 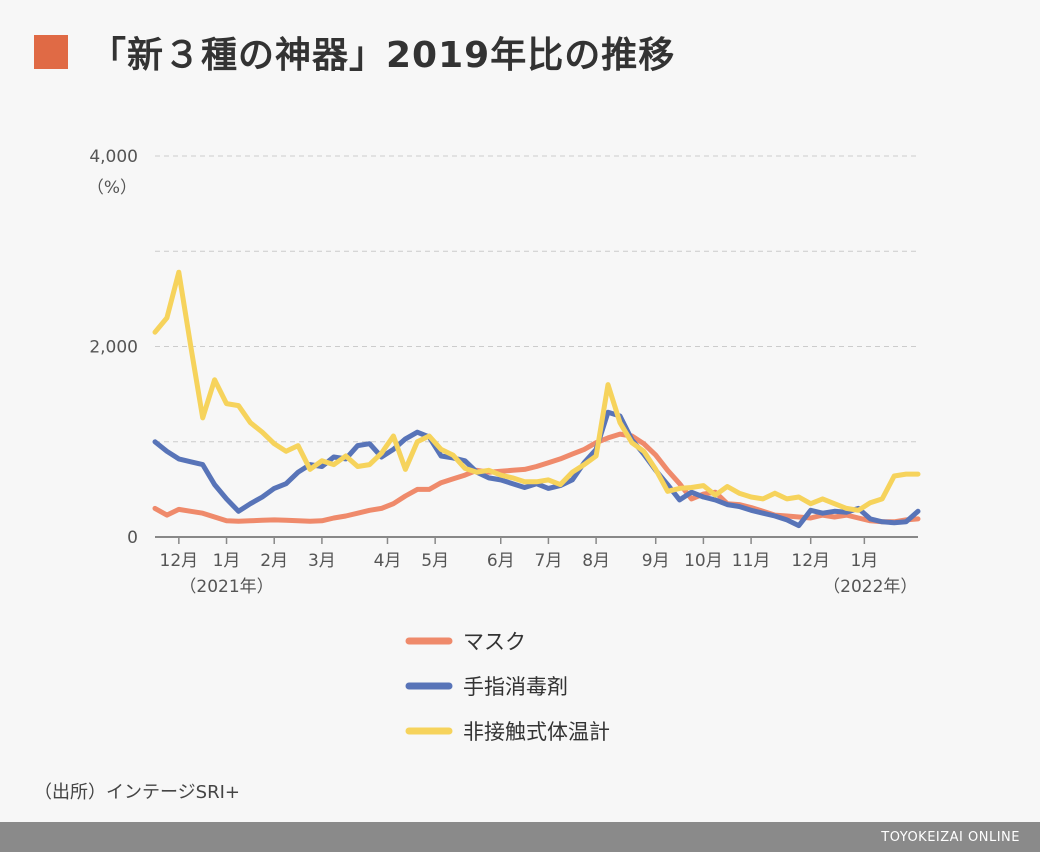 What do you see at coordinates (112, 188) in the screenshot?
I see `y-unit-label: （%）` at bounding box center [112, 188].